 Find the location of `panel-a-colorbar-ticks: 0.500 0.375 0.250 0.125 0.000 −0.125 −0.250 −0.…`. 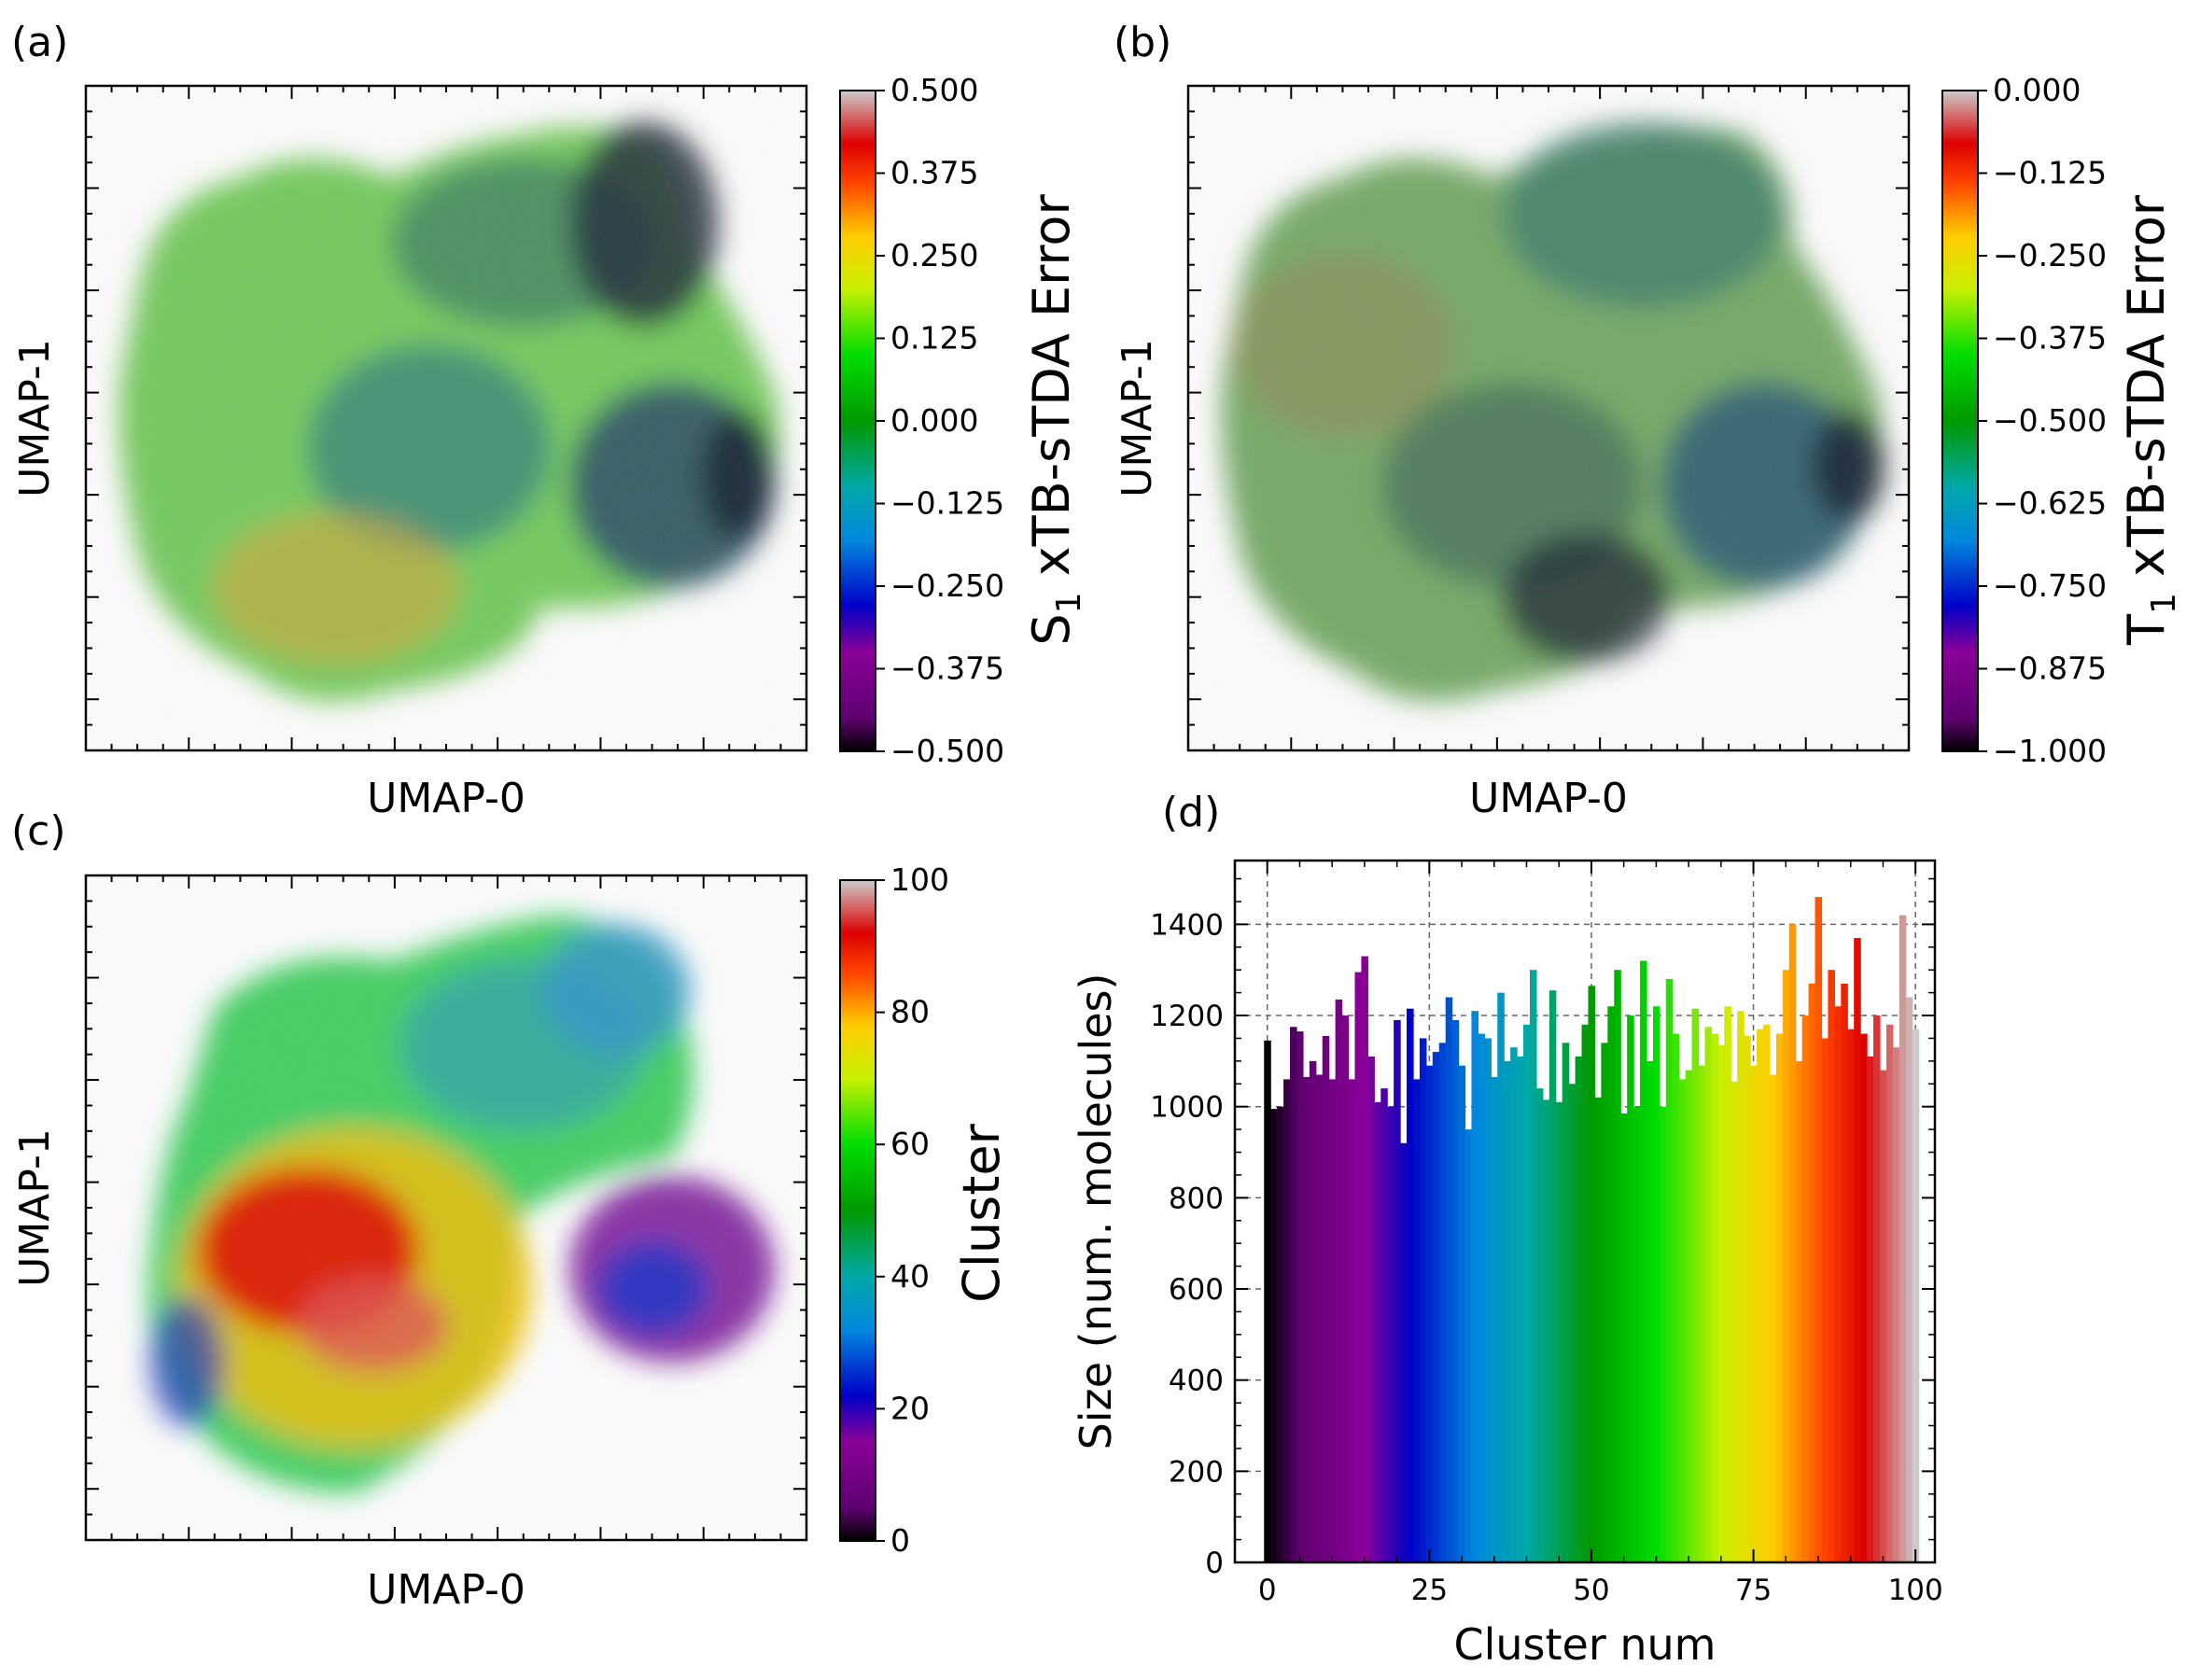

panel-a-colorbar-ticks: 0.500 0.375 0.250 0.125 0.000 −0.125 −0.250 −0.… is located at coordinates (940, 420).